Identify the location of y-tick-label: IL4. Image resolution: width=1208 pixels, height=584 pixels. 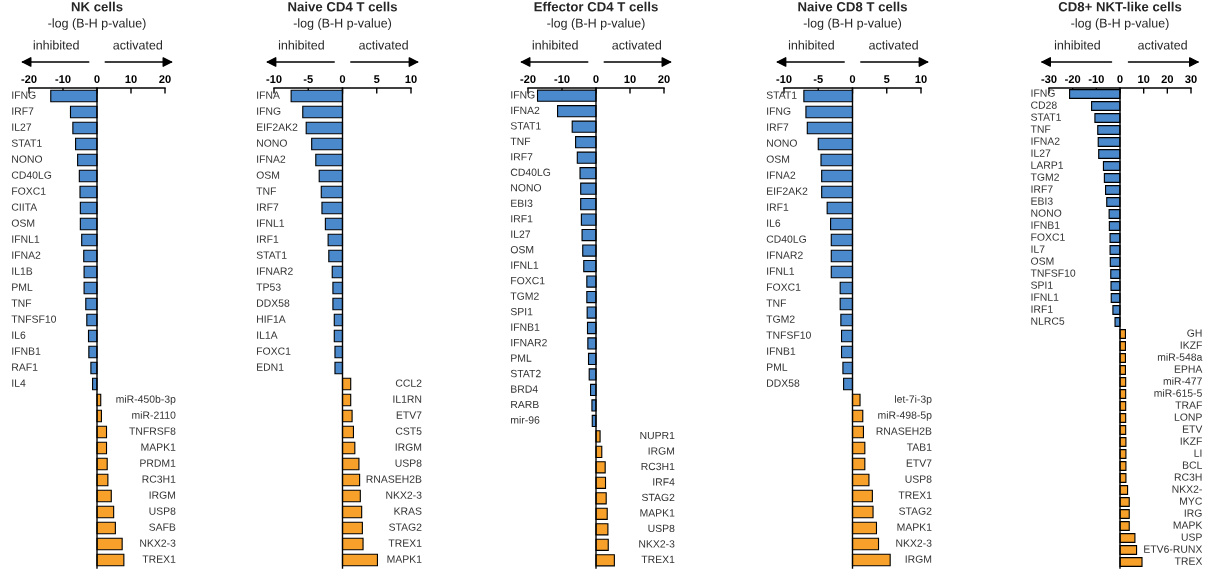
(19, 383).